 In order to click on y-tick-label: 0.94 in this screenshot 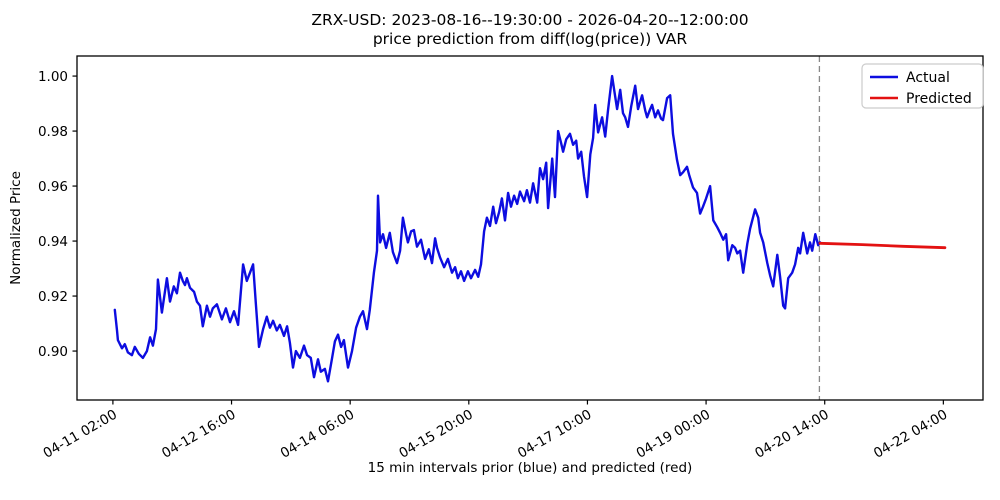, I will do `click(53, 242)`.